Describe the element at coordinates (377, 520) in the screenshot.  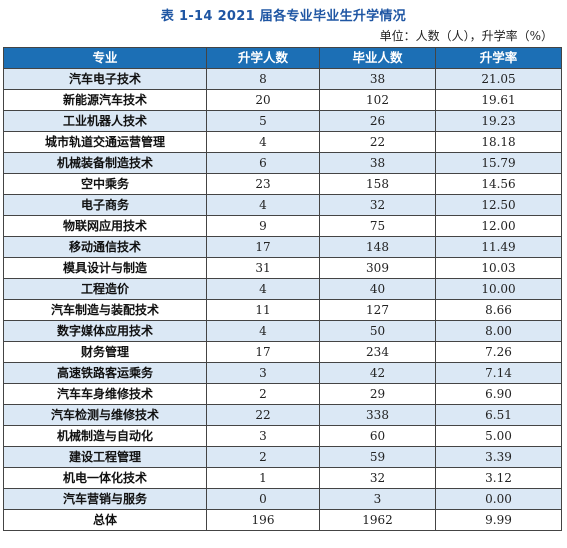
I see `cell-graduates: 1962` at that location.